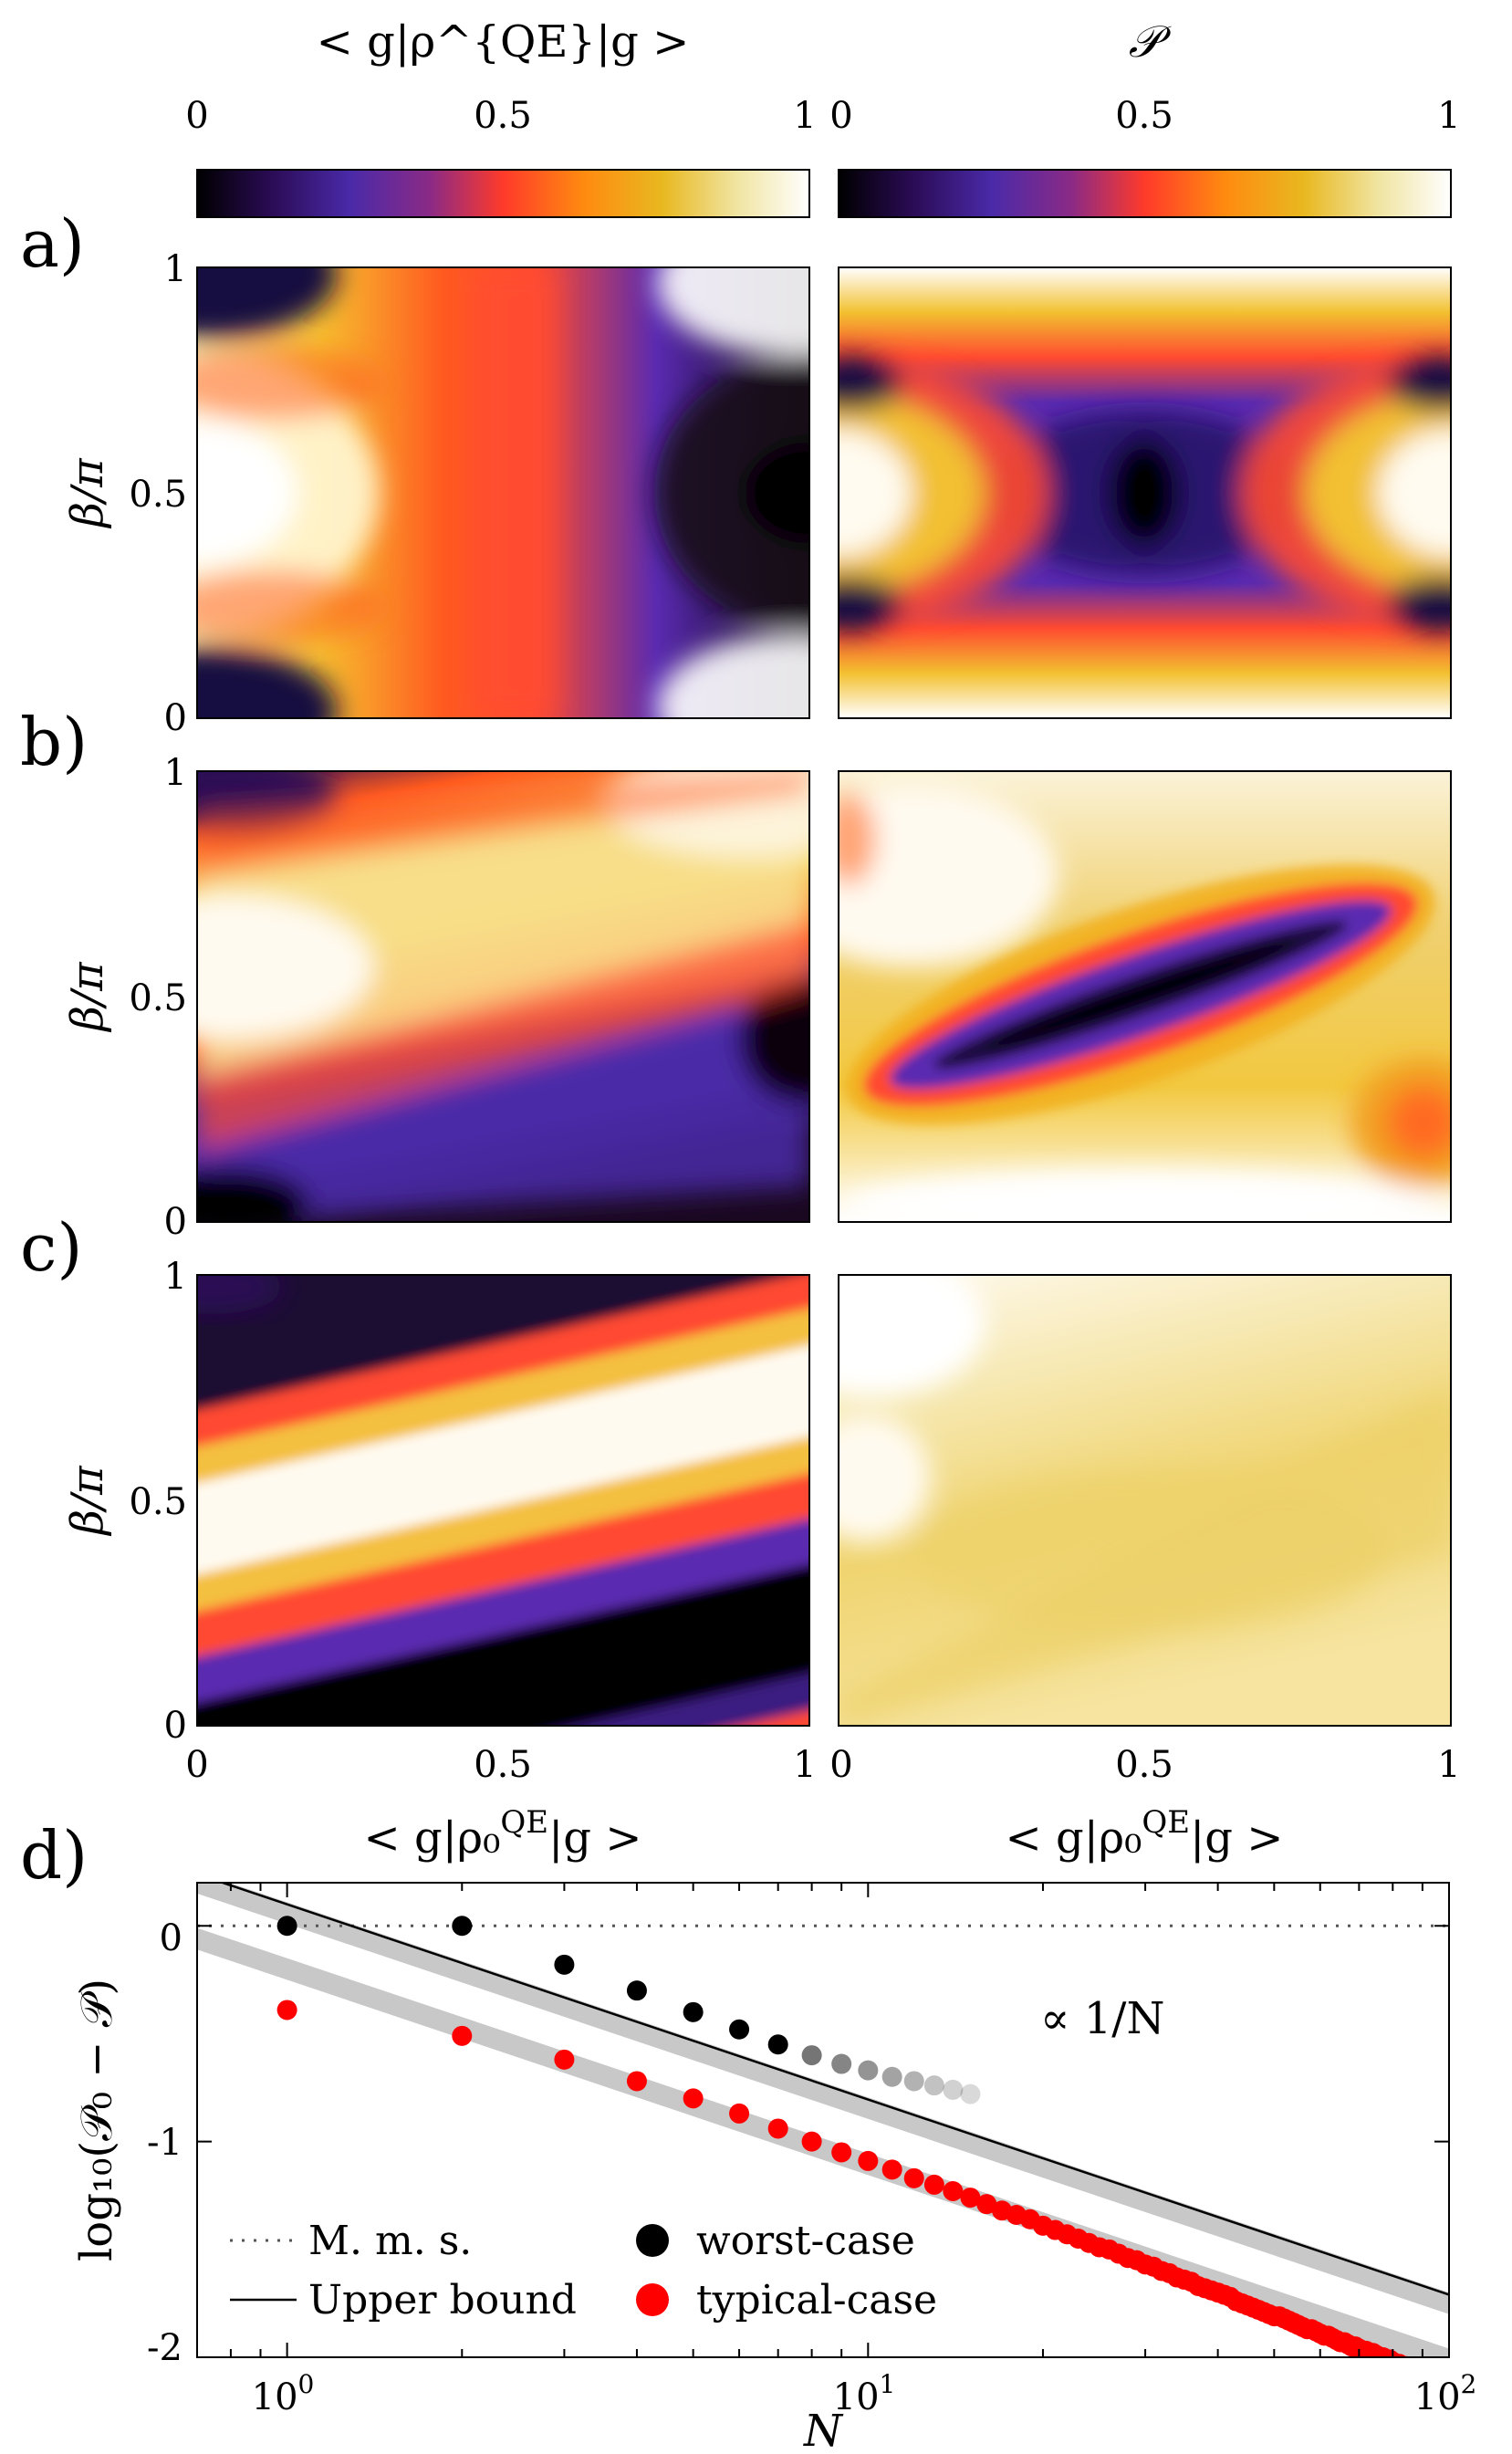 The height and width of the screenshot is (2454, 1512). Describe the element at coordinates (196, 1765) in the screenshot. I see `xtick-left-0: 0` at that location.